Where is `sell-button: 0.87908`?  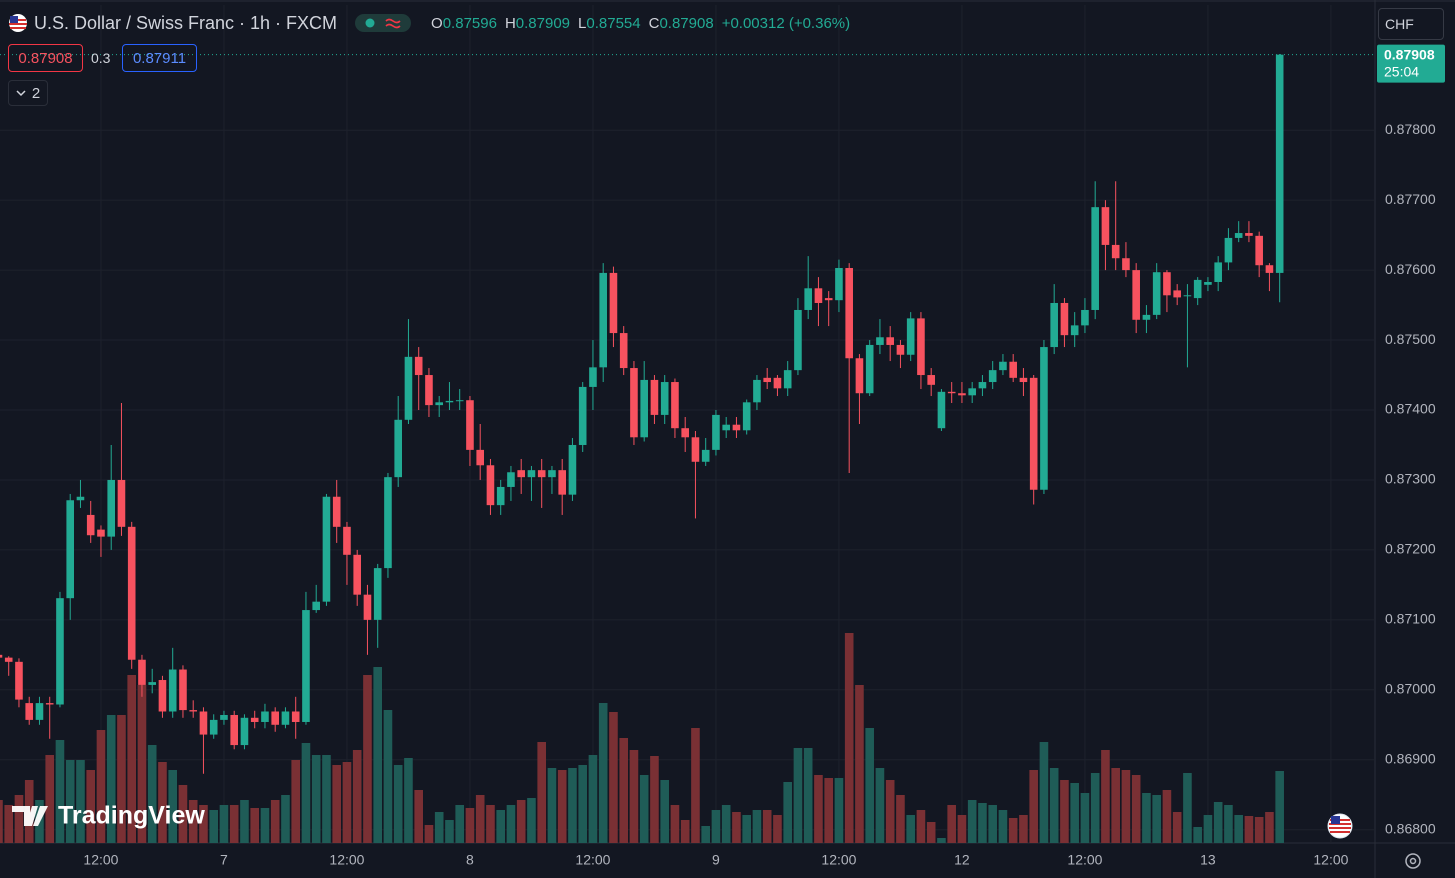 sell-button: 0.87908 is located at coordinates (45, 58).